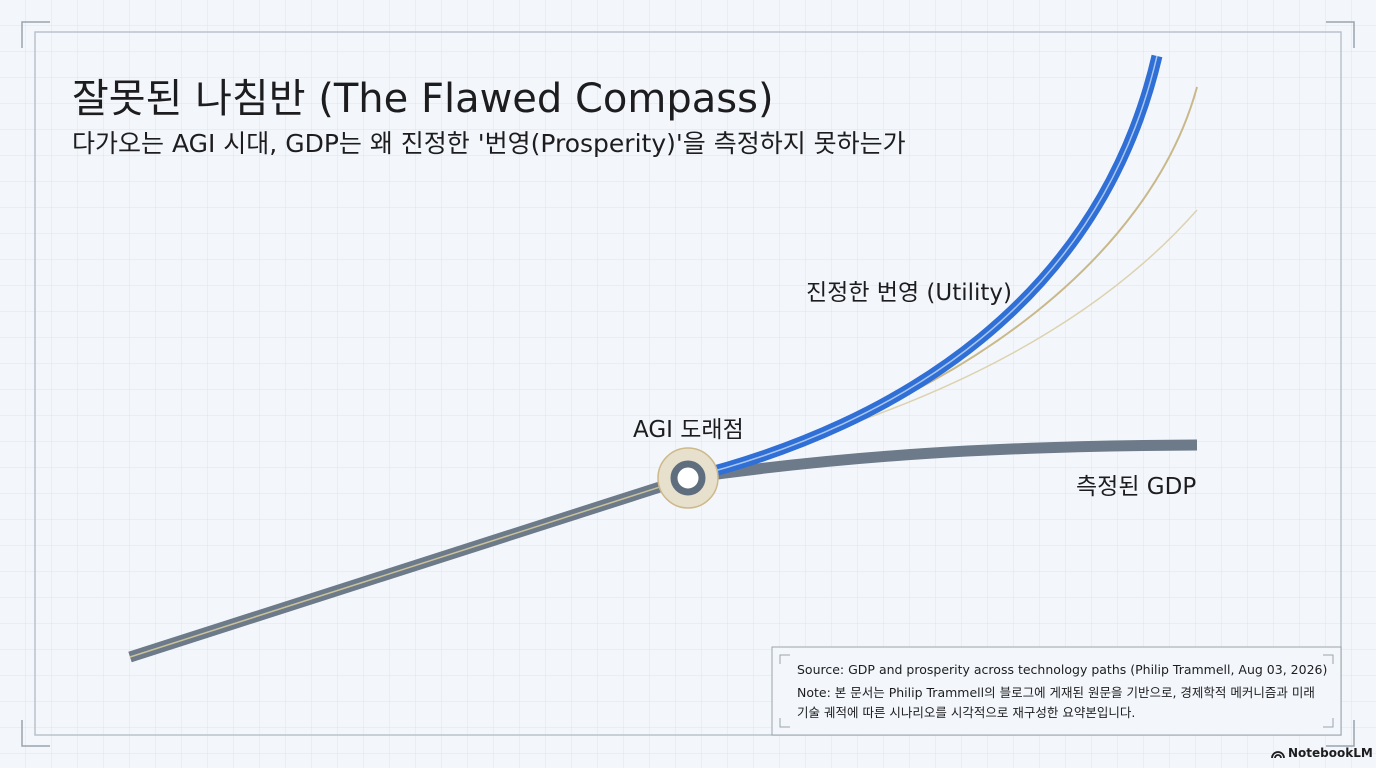 This screenshot has width=1376, height=768. What do you see at coordinates (409, 567) in the screenshot?
I see `gdp-line-center` at bounding box center [409, 567].